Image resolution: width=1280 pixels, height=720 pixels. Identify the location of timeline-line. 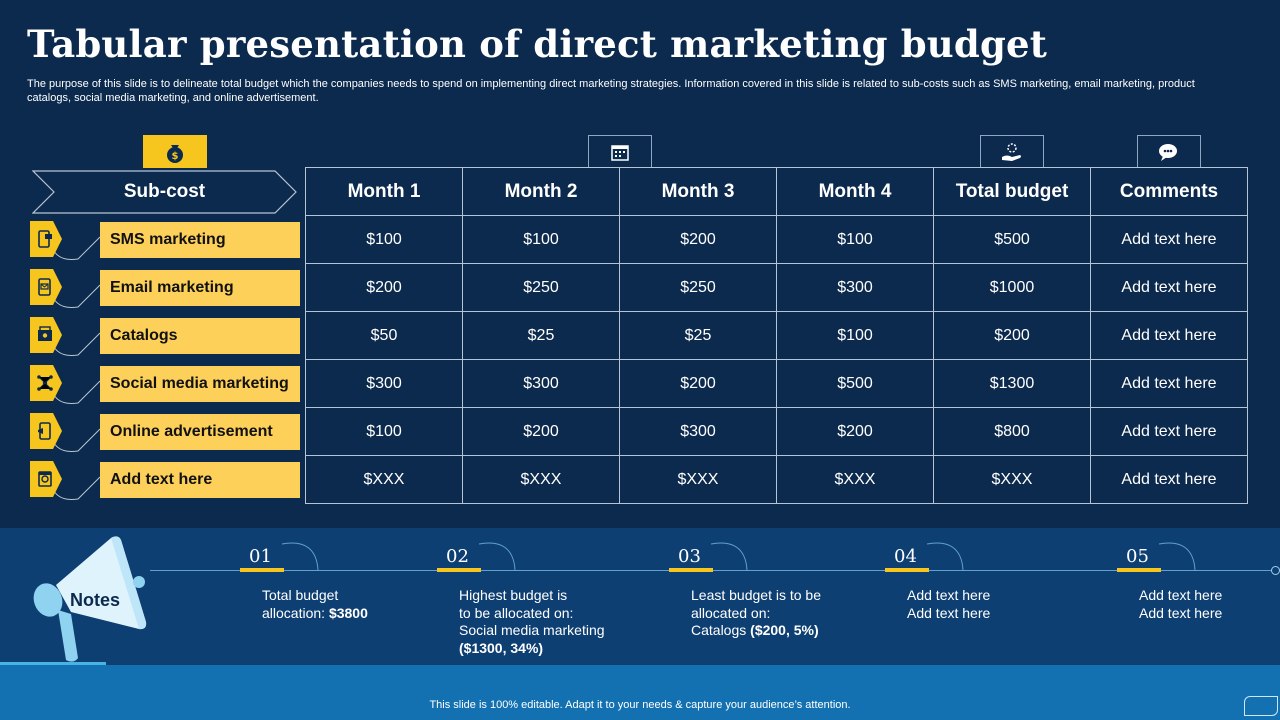
(713, 570).